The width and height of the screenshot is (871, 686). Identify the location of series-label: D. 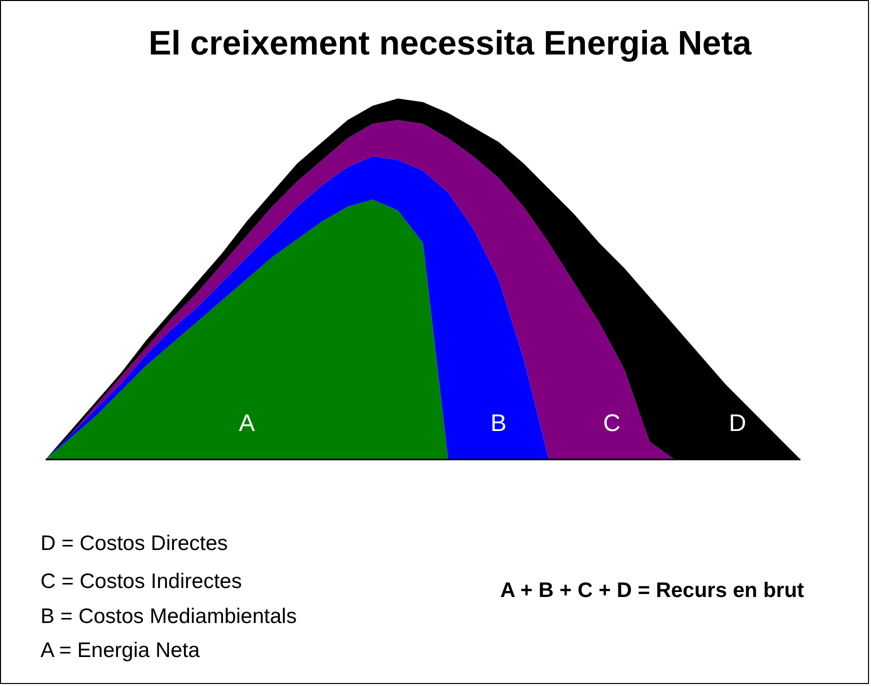
(737, 423).